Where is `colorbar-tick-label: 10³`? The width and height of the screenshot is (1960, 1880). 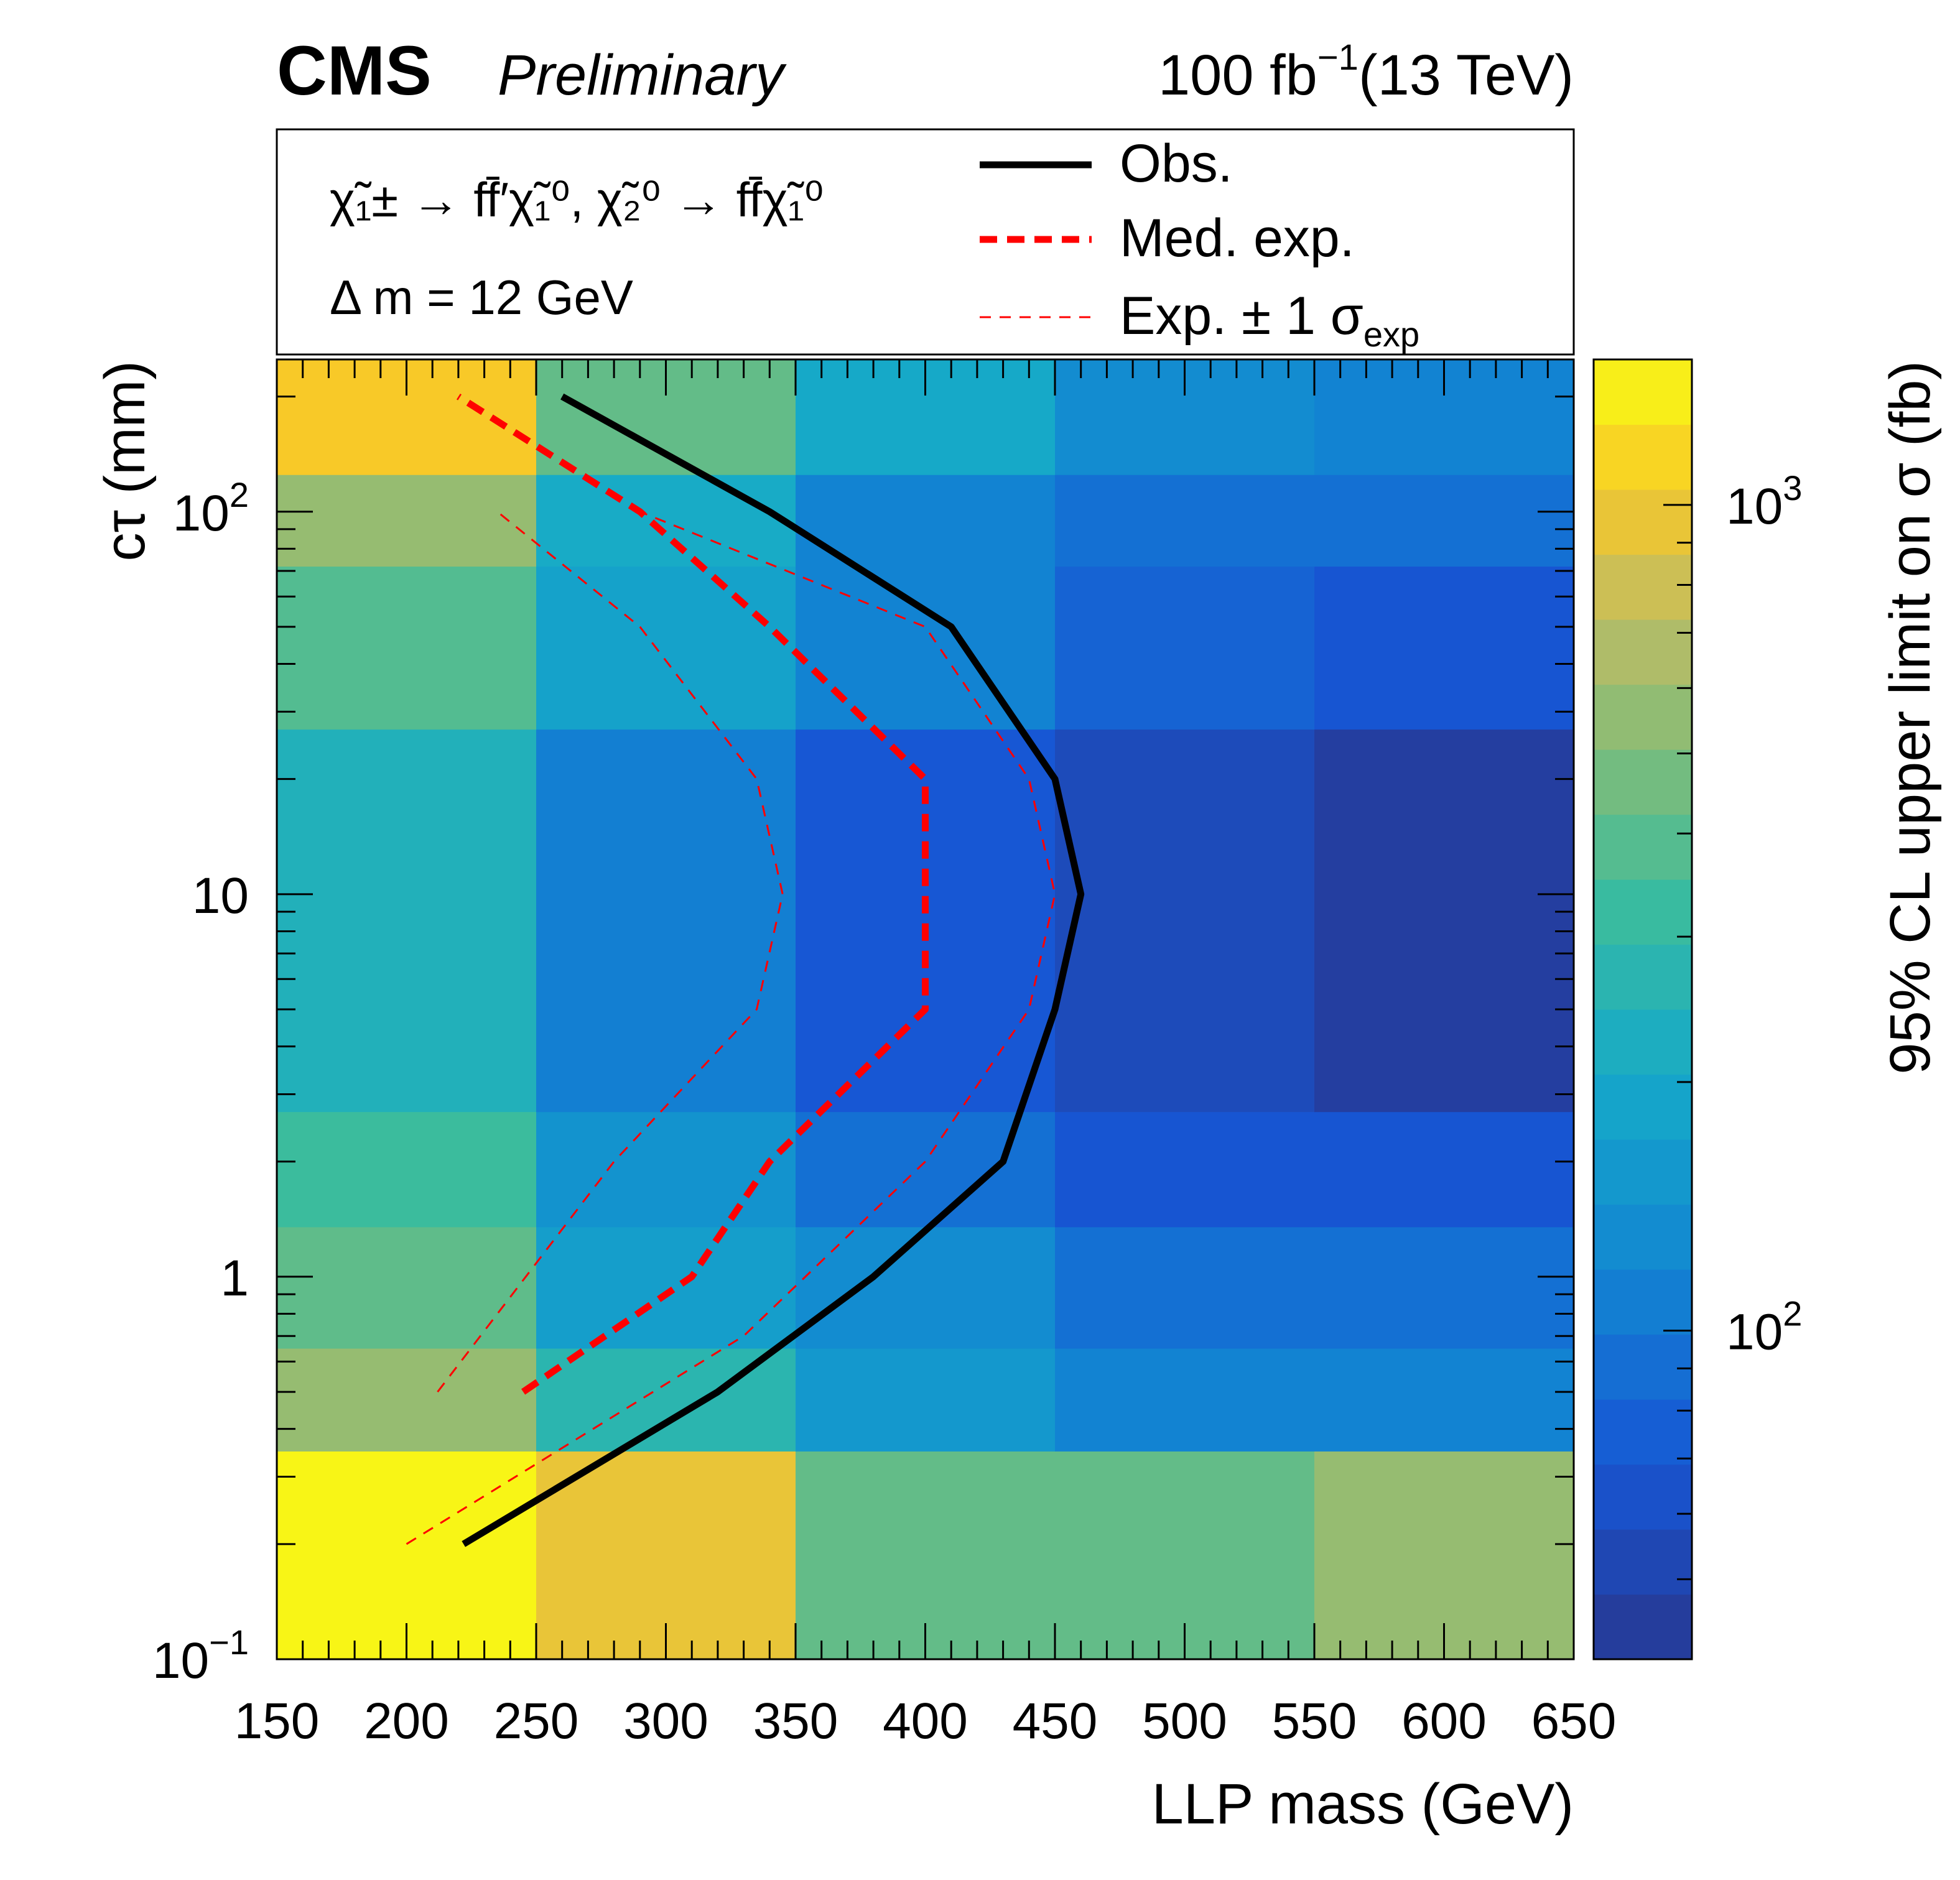 colorbar-tick-label: 10³ is located at coordinates (1764, 501).